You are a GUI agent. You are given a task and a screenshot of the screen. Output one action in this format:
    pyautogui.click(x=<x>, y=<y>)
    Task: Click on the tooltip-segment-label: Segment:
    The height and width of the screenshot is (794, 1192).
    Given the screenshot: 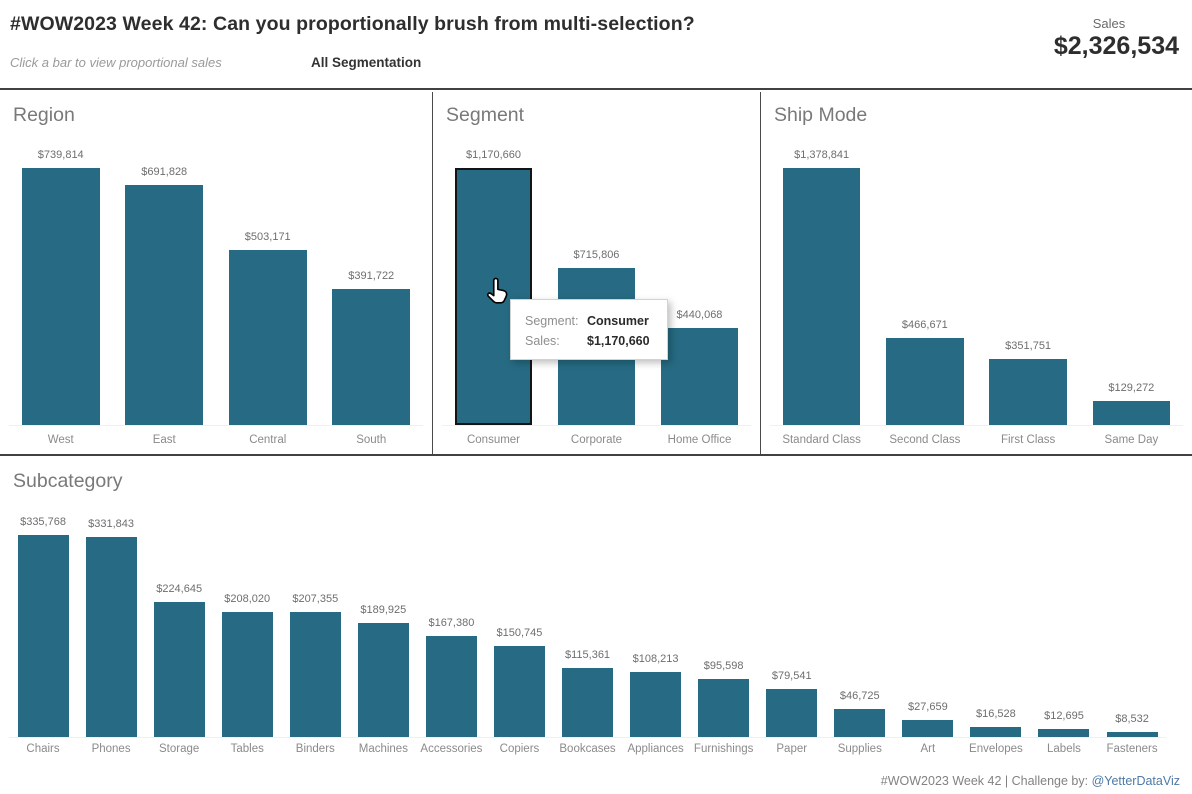 What is the action you would take?
    pyautogui.click(x=552, y=321)
    